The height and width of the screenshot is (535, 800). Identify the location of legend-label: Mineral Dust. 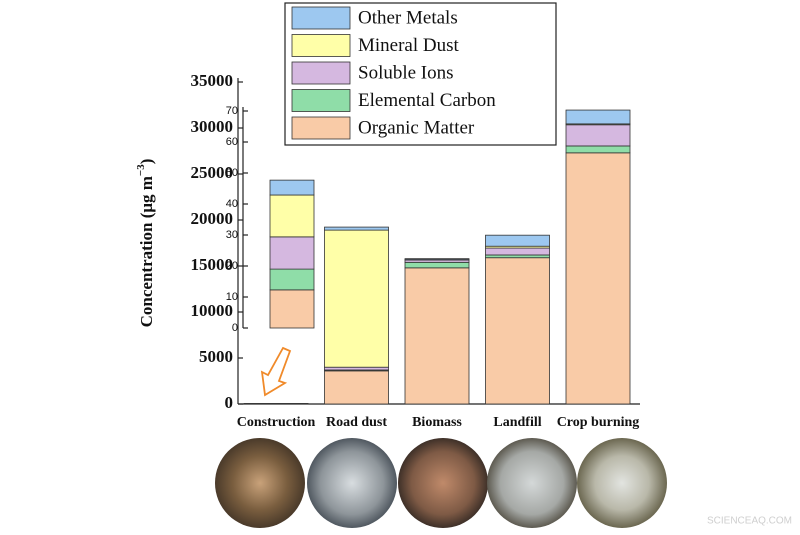
(409, 45).